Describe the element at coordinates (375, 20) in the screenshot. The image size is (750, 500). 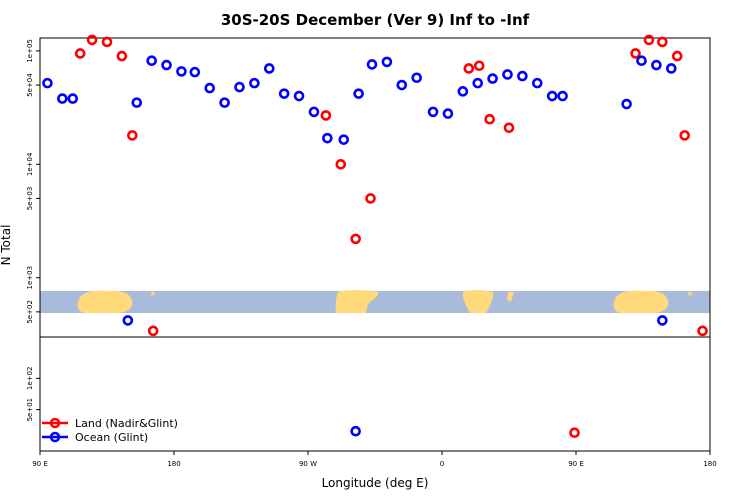
I see `chart-title: 30S-20S December (Ver 9) Inf to -Inf` at that location.